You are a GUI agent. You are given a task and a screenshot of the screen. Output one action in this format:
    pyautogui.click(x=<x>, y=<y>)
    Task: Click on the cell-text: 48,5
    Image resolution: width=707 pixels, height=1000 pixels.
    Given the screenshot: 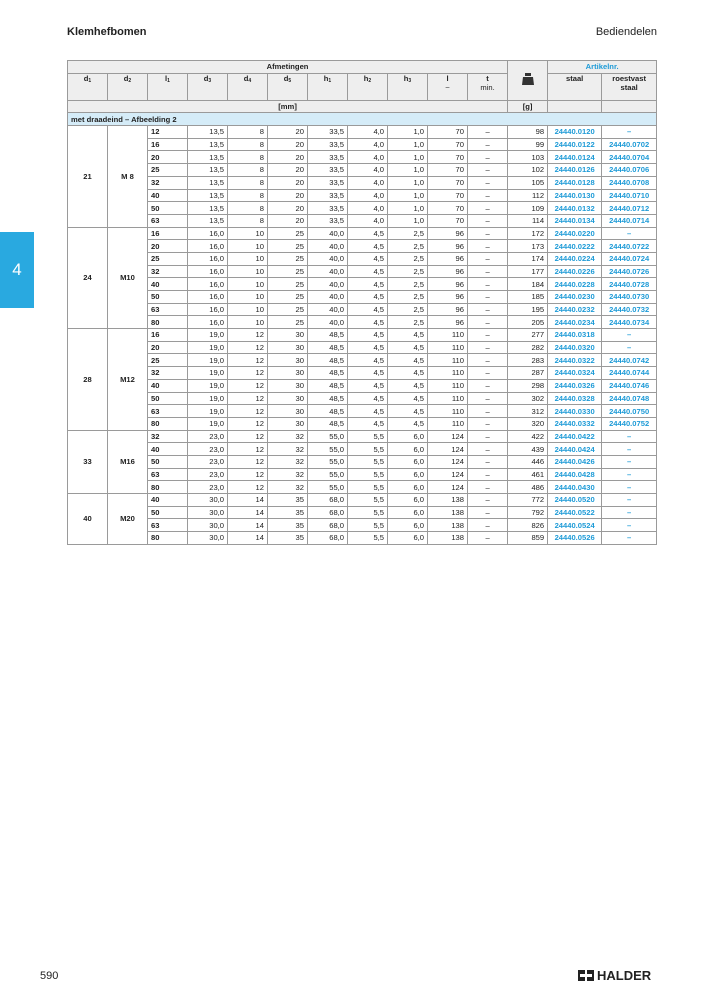 What is the action you would take?
    pyautogui.click(x=336, y=348)
    